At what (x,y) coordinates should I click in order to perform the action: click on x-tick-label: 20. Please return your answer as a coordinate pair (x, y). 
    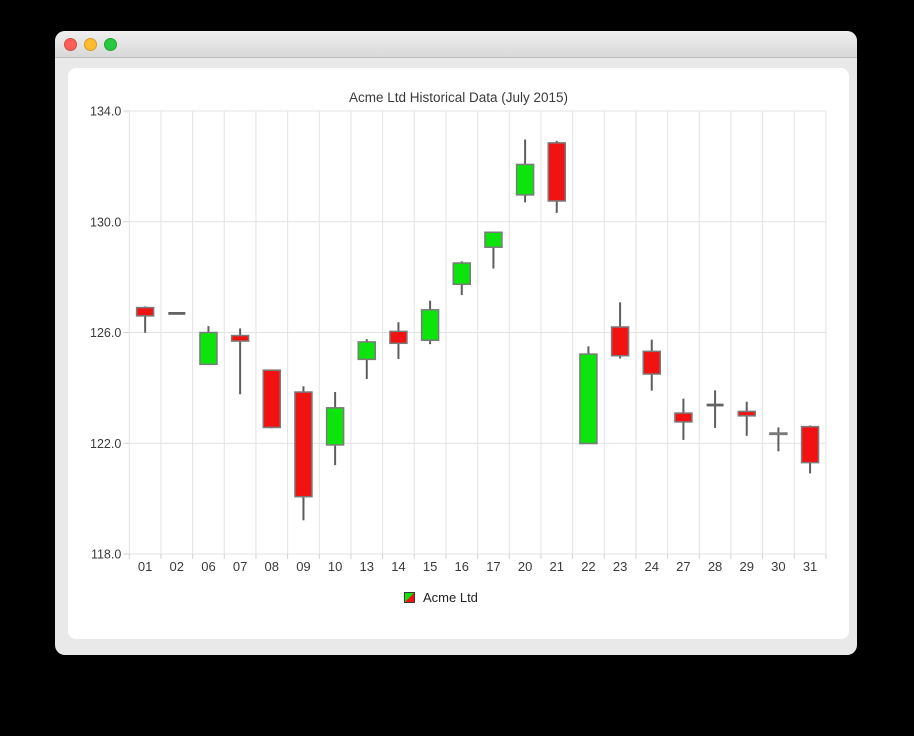
    Looking at the image, I should click on (525, 566).